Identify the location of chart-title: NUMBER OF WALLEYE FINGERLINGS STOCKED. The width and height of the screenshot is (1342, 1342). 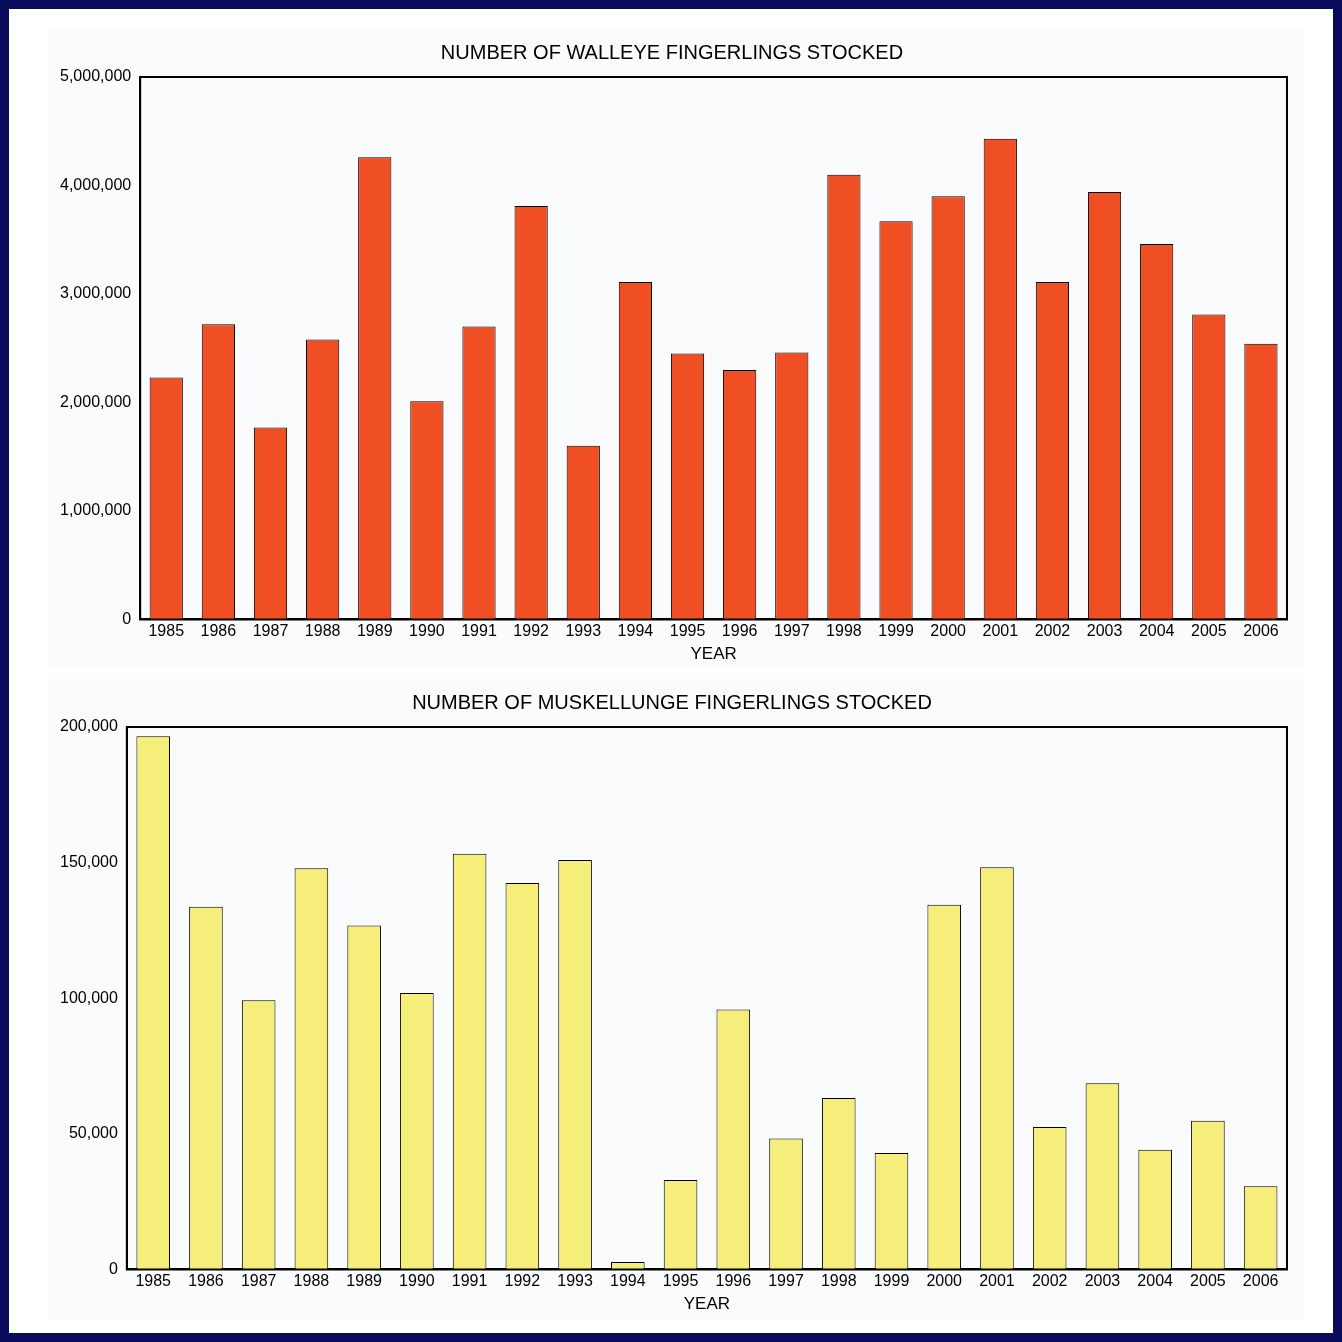
(672, 51).